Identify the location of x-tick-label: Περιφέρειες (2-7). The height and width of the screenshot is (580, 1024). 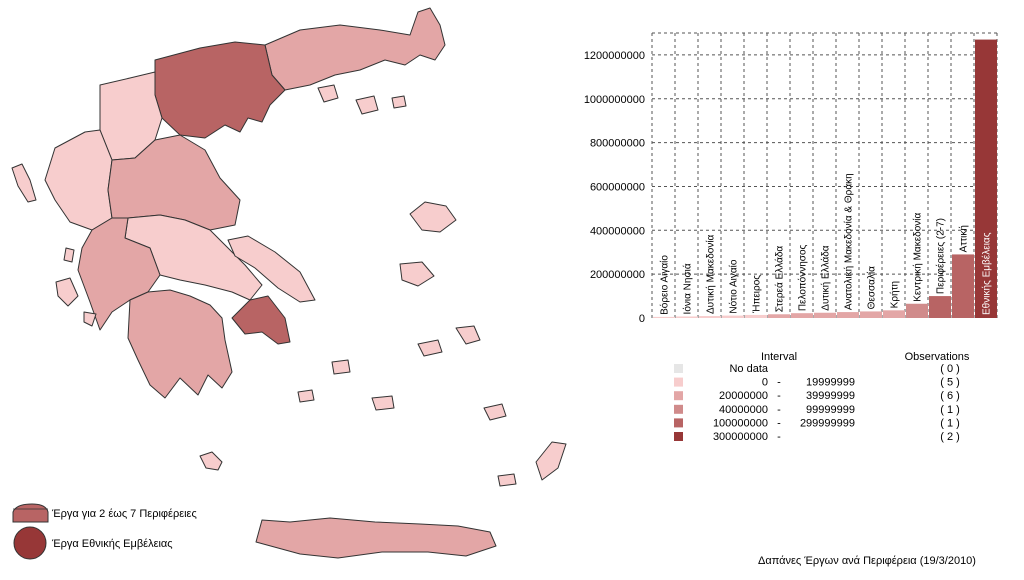
(941, 256).